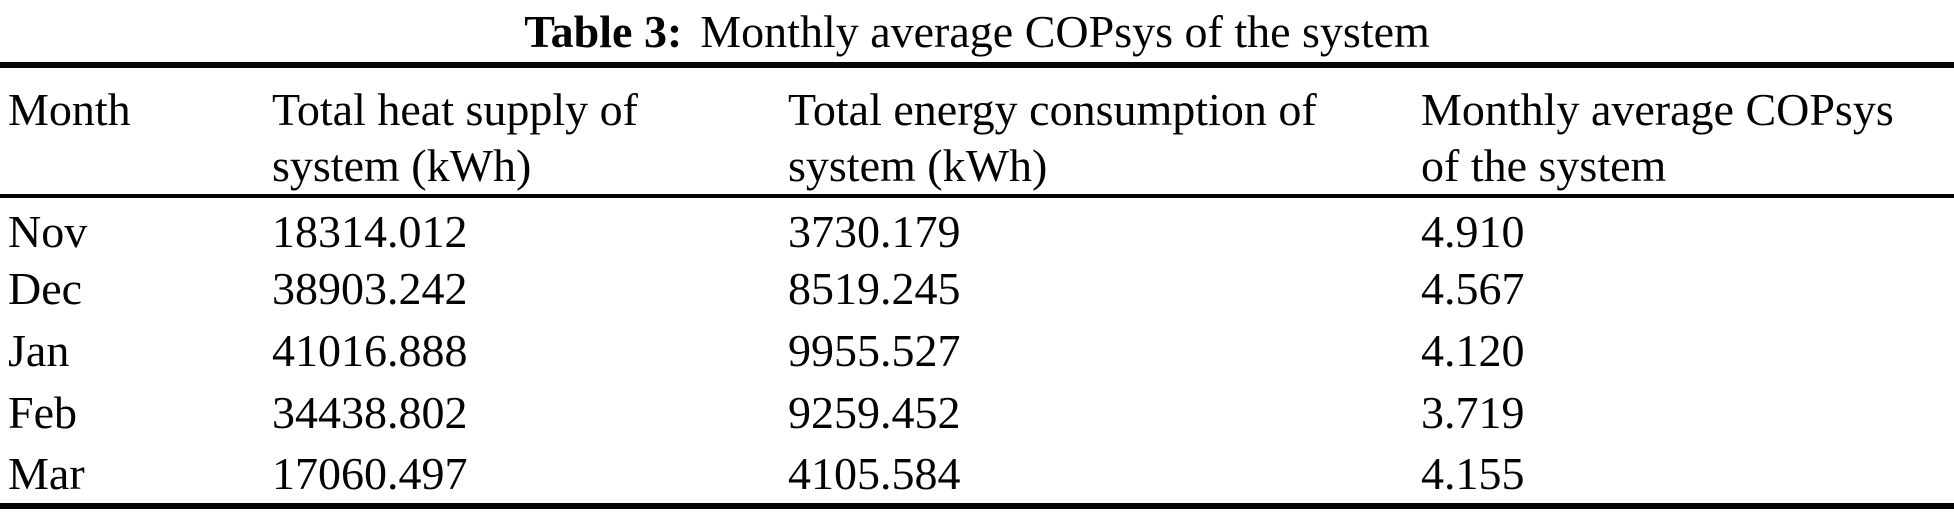 This screenshot has width=1954, height=525. I want to click on cell-month: Nov, so click(48, 231).